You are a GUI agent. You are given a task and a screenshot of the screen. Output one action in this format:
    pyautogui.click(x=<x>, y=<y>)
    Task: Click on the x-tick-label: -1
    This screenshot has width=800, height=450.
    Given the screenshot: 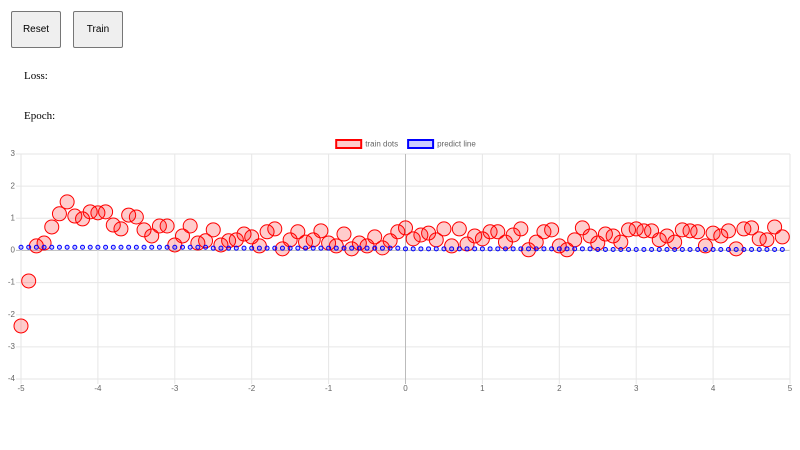 What is the action you would take?
    pyautogui.click(x=329, y=388)
    